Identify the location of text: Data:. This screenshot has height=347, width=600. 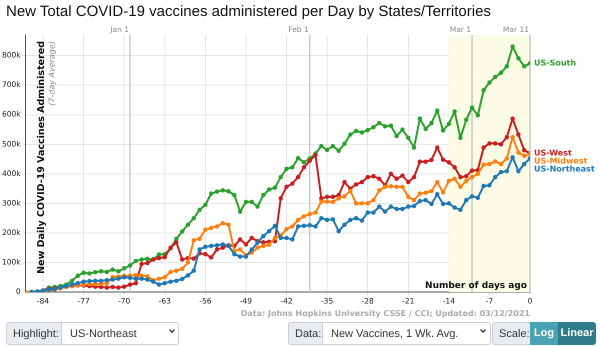
(305, 333).